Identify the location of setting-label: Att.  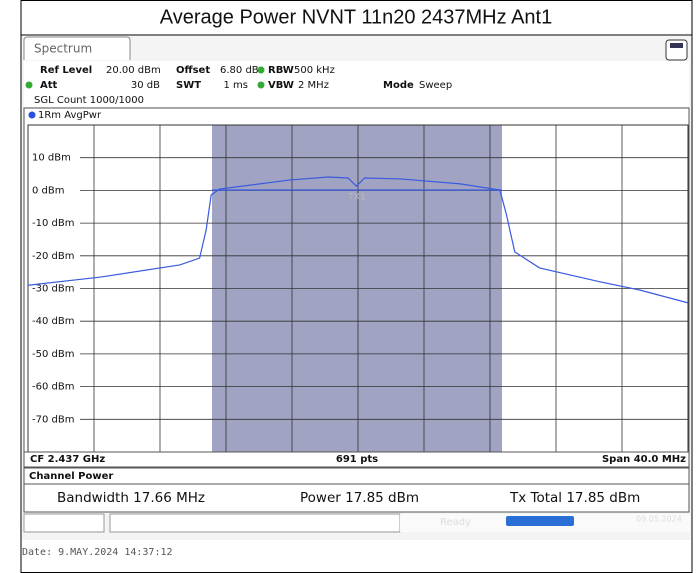
(49, 85).